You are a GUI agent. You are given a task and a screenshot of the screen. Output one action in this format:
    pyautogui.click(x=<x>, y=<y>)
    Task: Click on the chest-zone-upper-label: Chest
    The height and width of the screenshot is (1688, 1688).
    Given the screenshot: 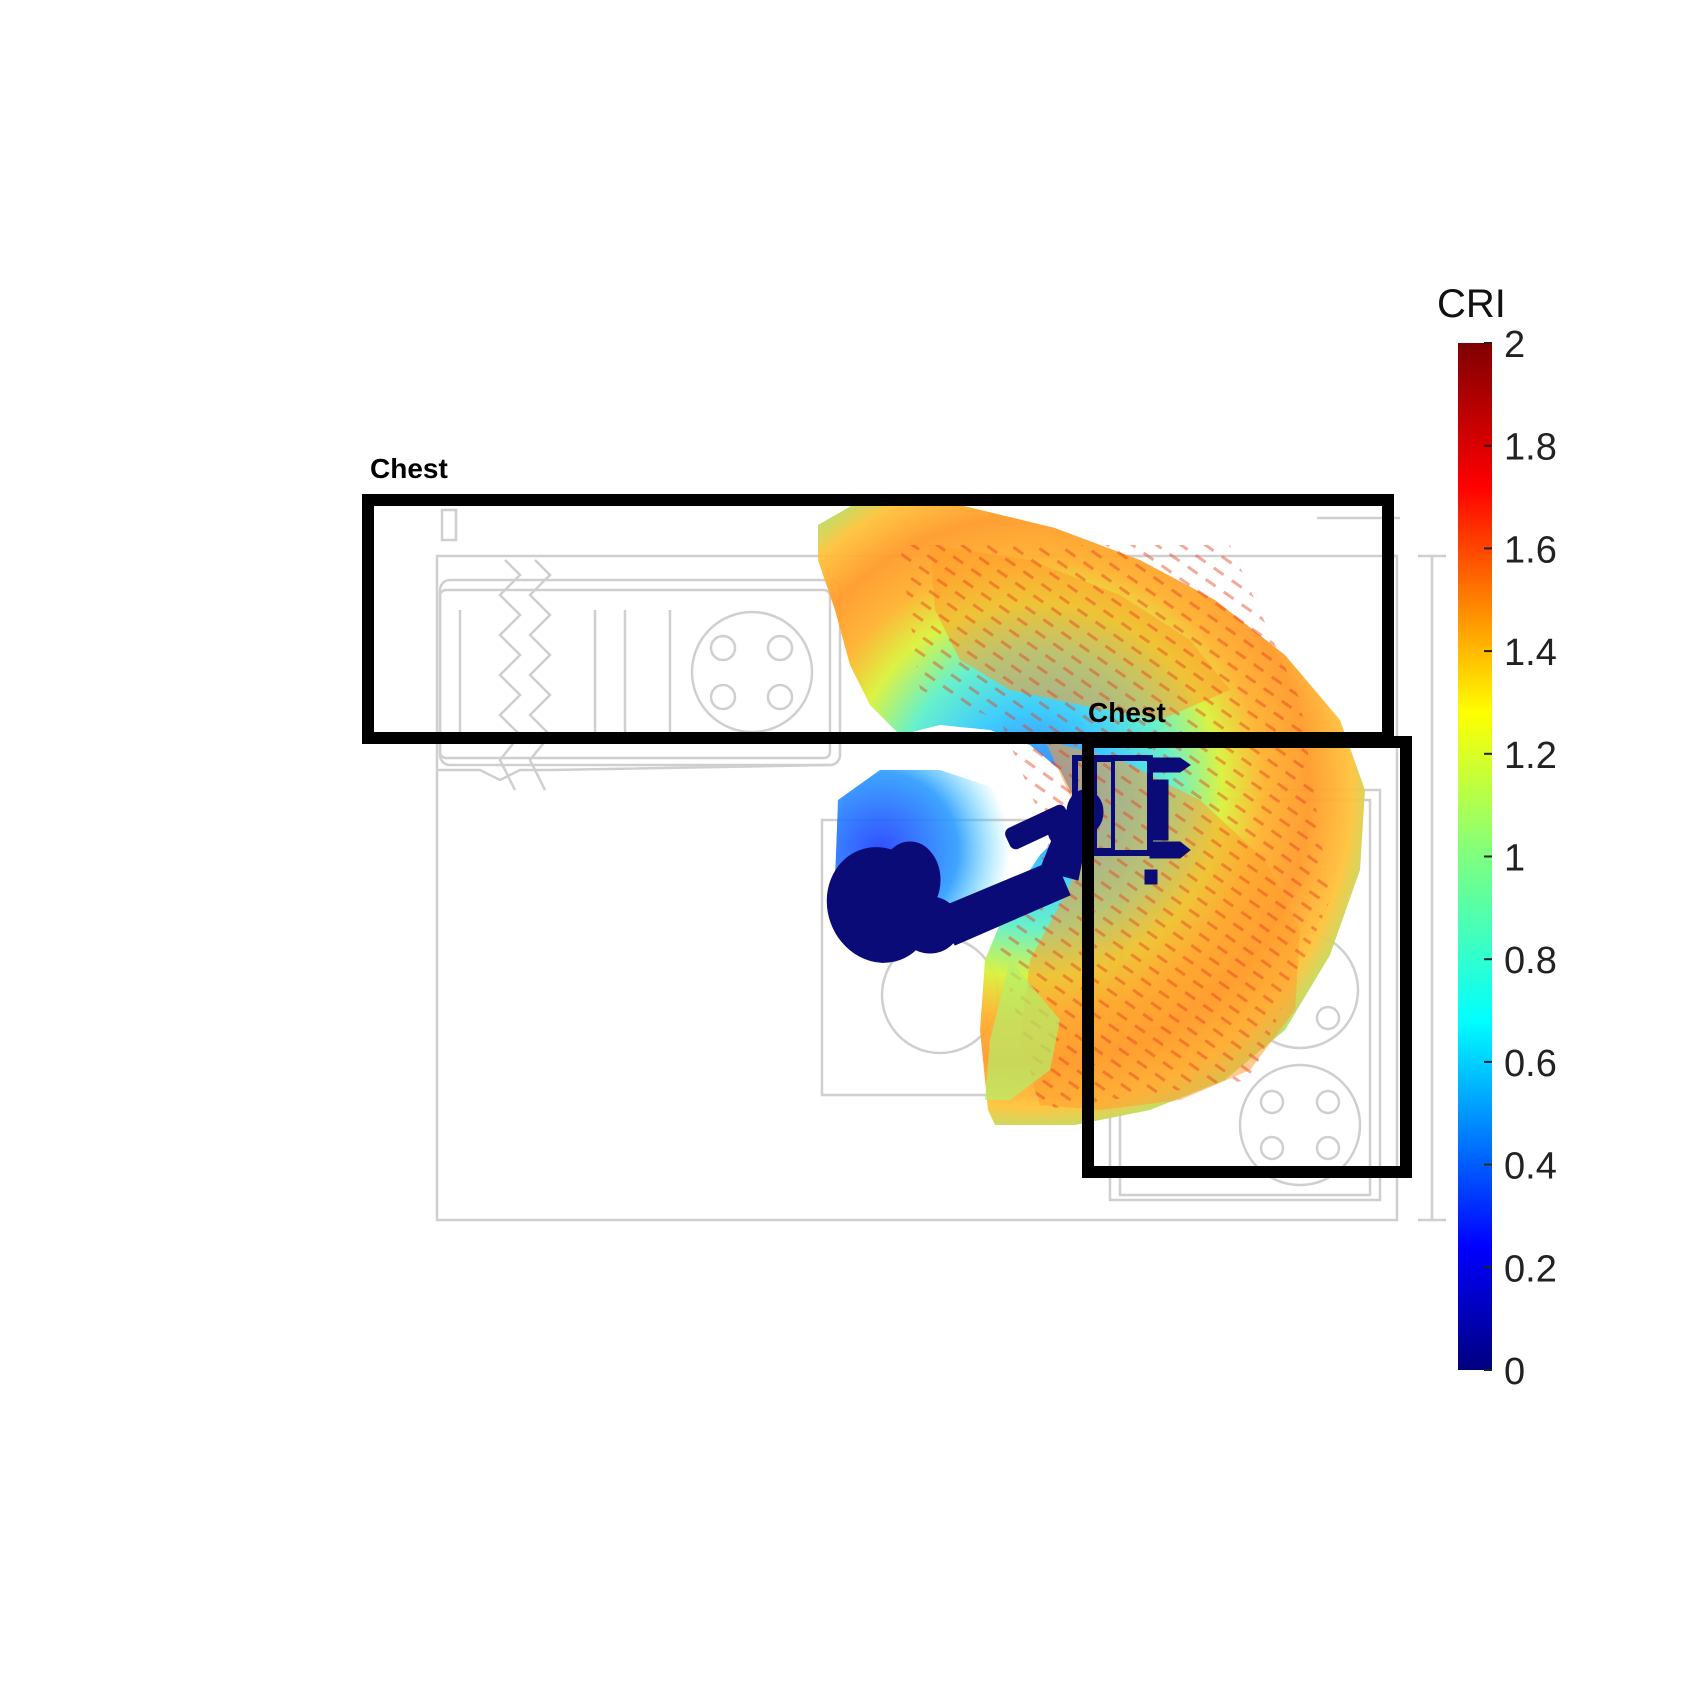 What is the action you would take?
    pyautogui.click(x=409, y=468)
    